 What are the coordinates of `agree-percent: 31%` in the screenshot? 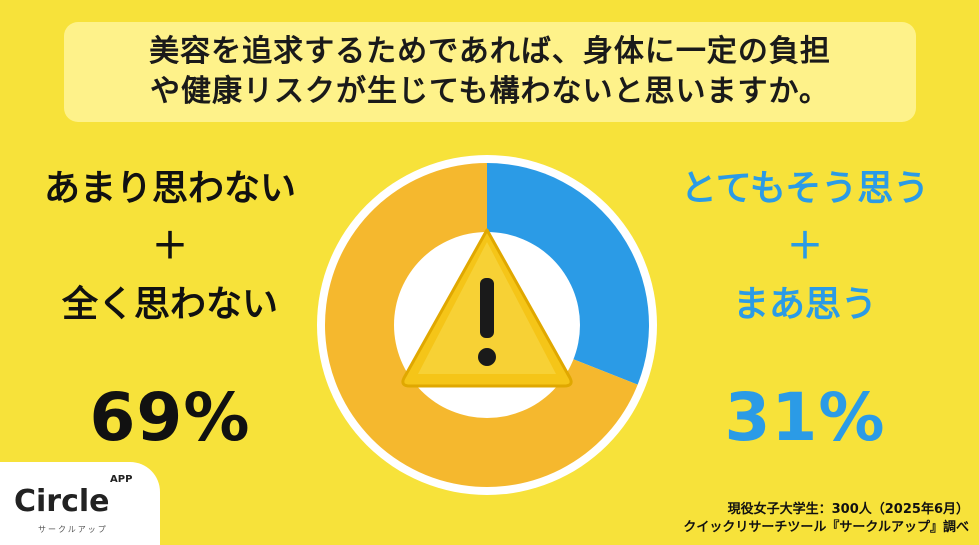 It's located at (805, 417).